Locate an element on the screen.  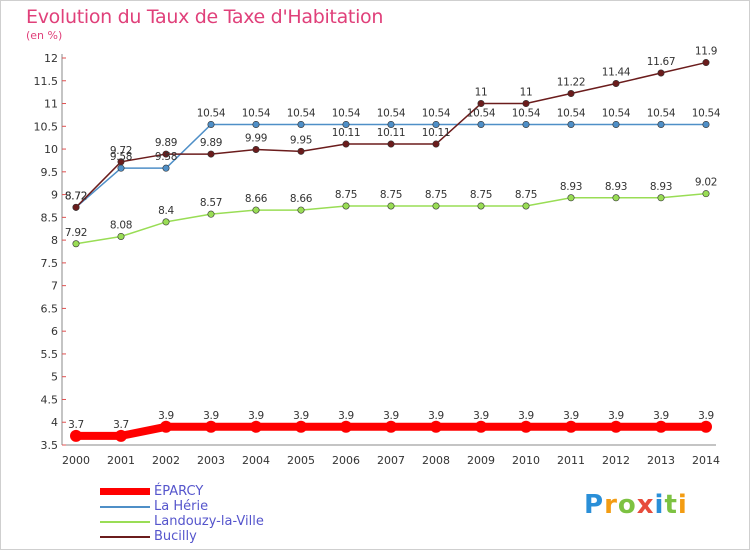
legend-item-eparcy: ÉPARCY is located at coordinates (230, 491).